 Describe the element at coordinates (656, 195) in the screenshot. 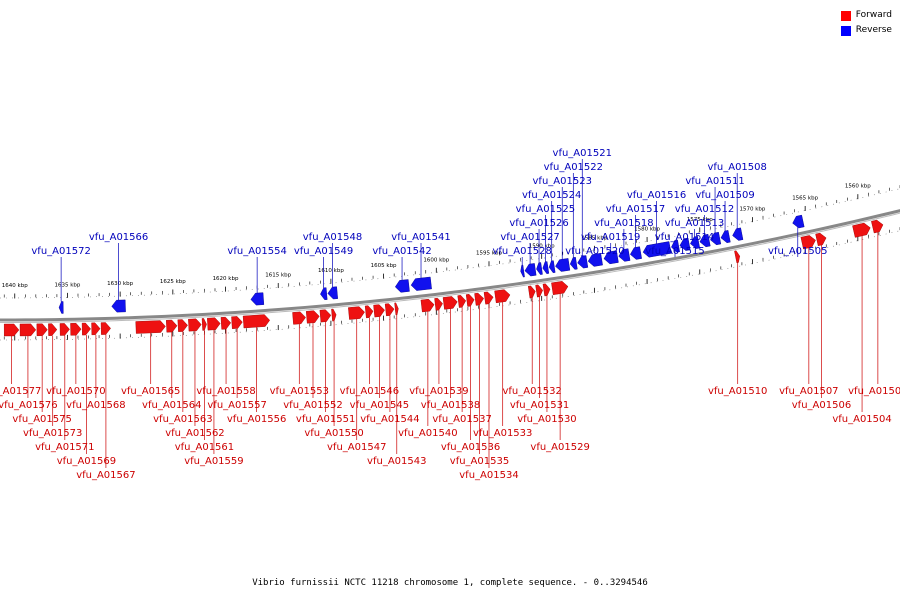

I see `gene-label: vfu_A01516` at that location.